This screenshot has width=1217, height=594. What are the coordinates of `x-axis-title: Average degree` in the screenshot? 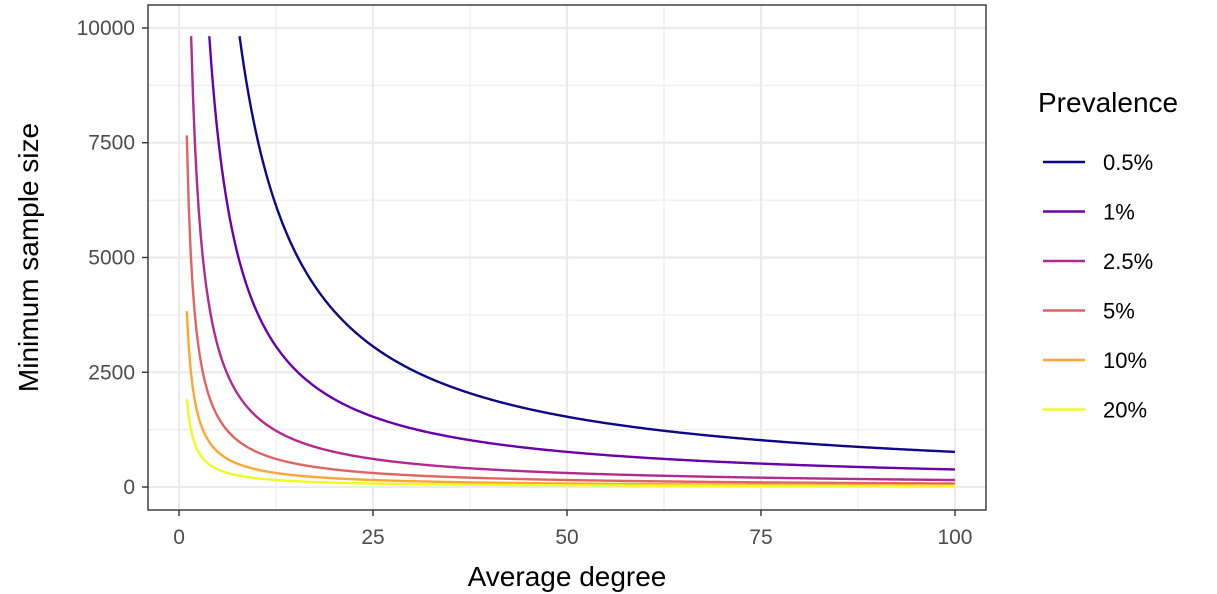 It's located at (567, 576).